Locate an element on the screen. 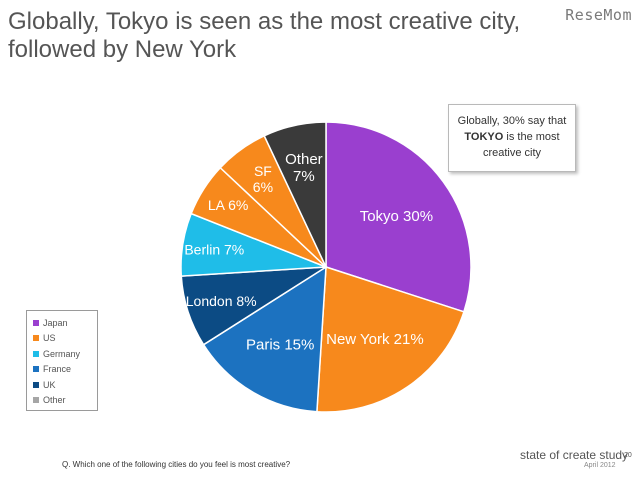  pie-slice-other is located at coordinates (295, 194).